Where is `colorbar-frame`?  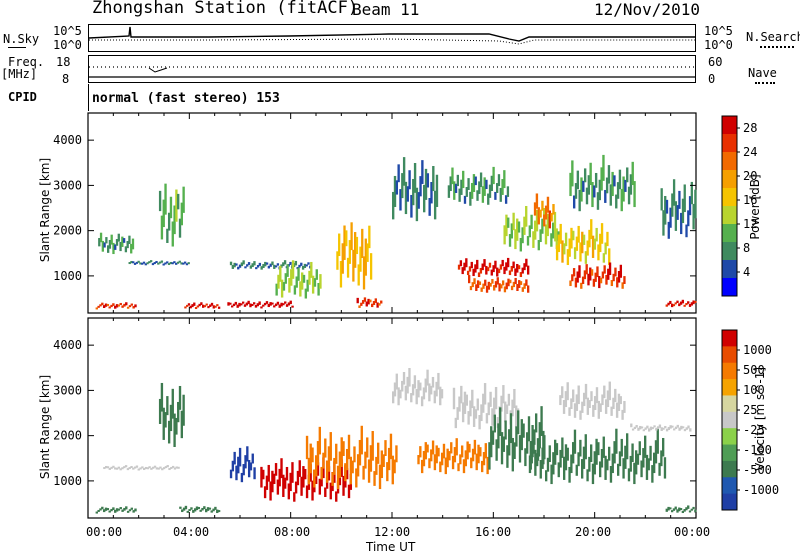
colorbar-frame is located at coordinates (729, 420).